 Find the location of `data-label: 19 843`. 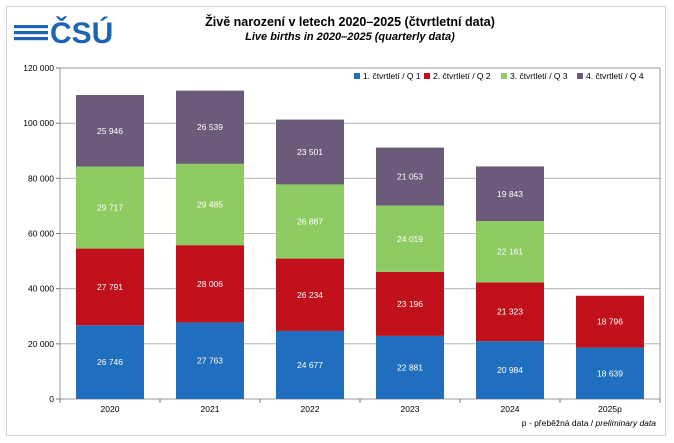

data-label: 19 843 is located at coordinates (510, 194).